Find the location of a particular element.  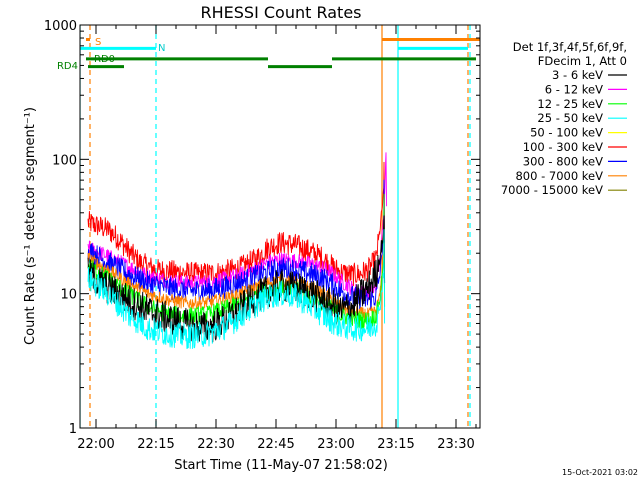

legend-entry-label: 6 - 12 keV is located at coordinates (574, 89).